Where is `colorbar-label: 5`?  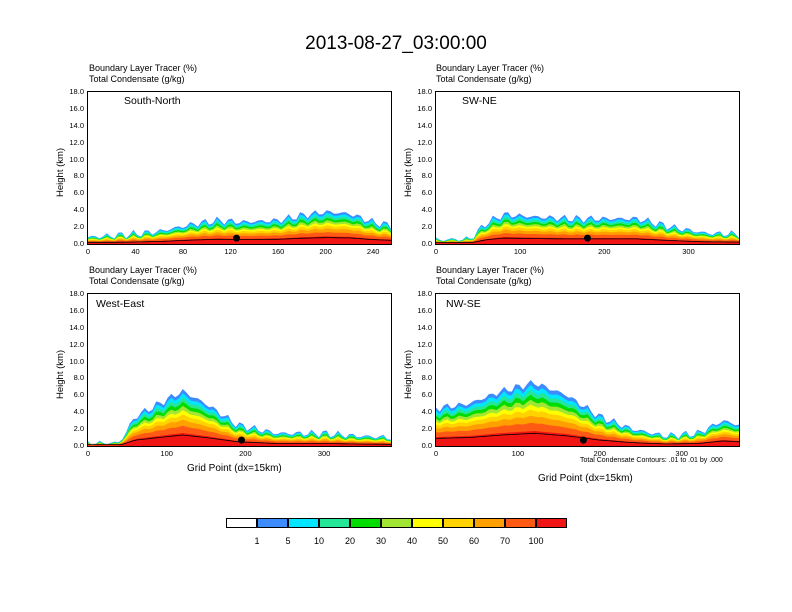
colorbar-label: 5 is located at coordinates (288, 541).